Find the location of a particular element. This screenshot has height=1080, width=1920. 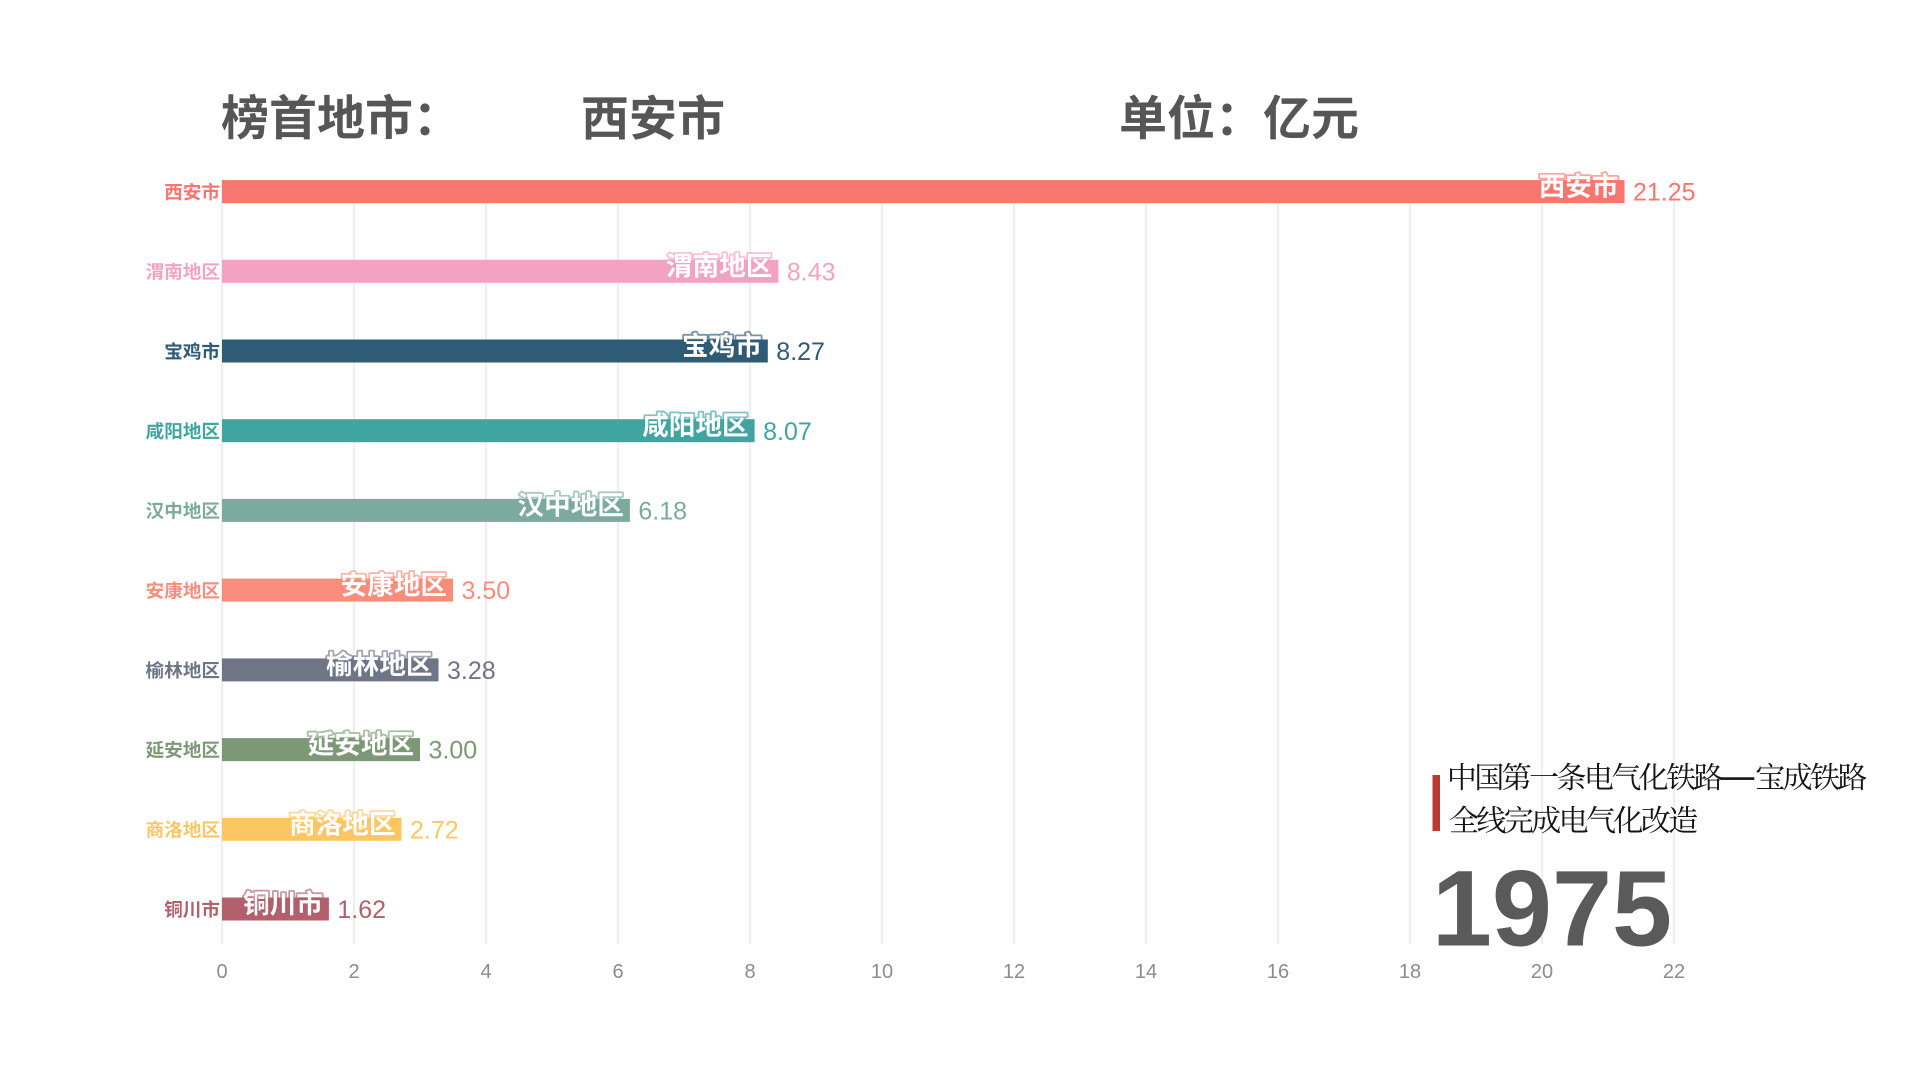

svg-text: 2.72 is located at coordinates (434, 830).